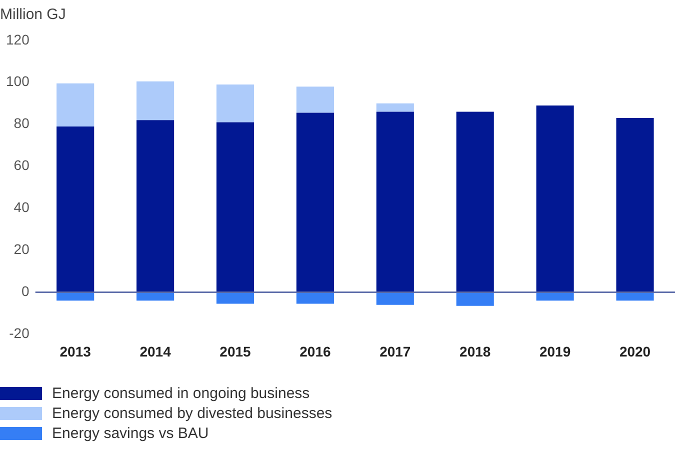 This screenshot has height=457, width=675. Describe the element at coordinates (76, 351) in the screenshot. I see `x-tick-label: 2013` at that location.